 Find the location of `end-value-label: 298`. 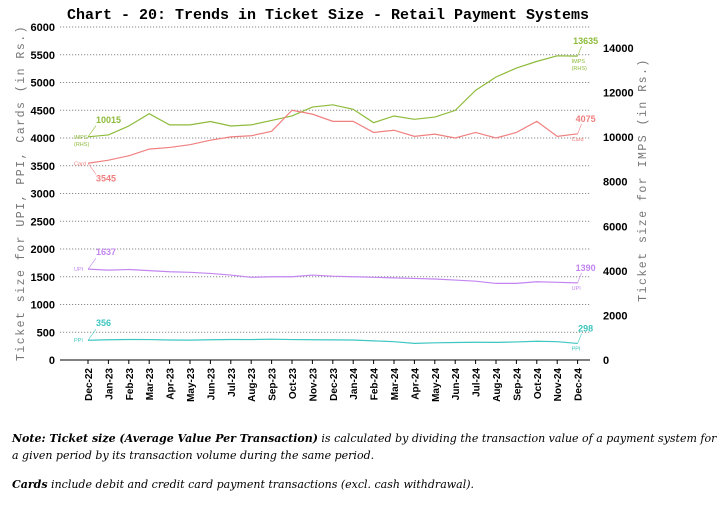

end-value-label: 298 is located at coordinates (585, 328).